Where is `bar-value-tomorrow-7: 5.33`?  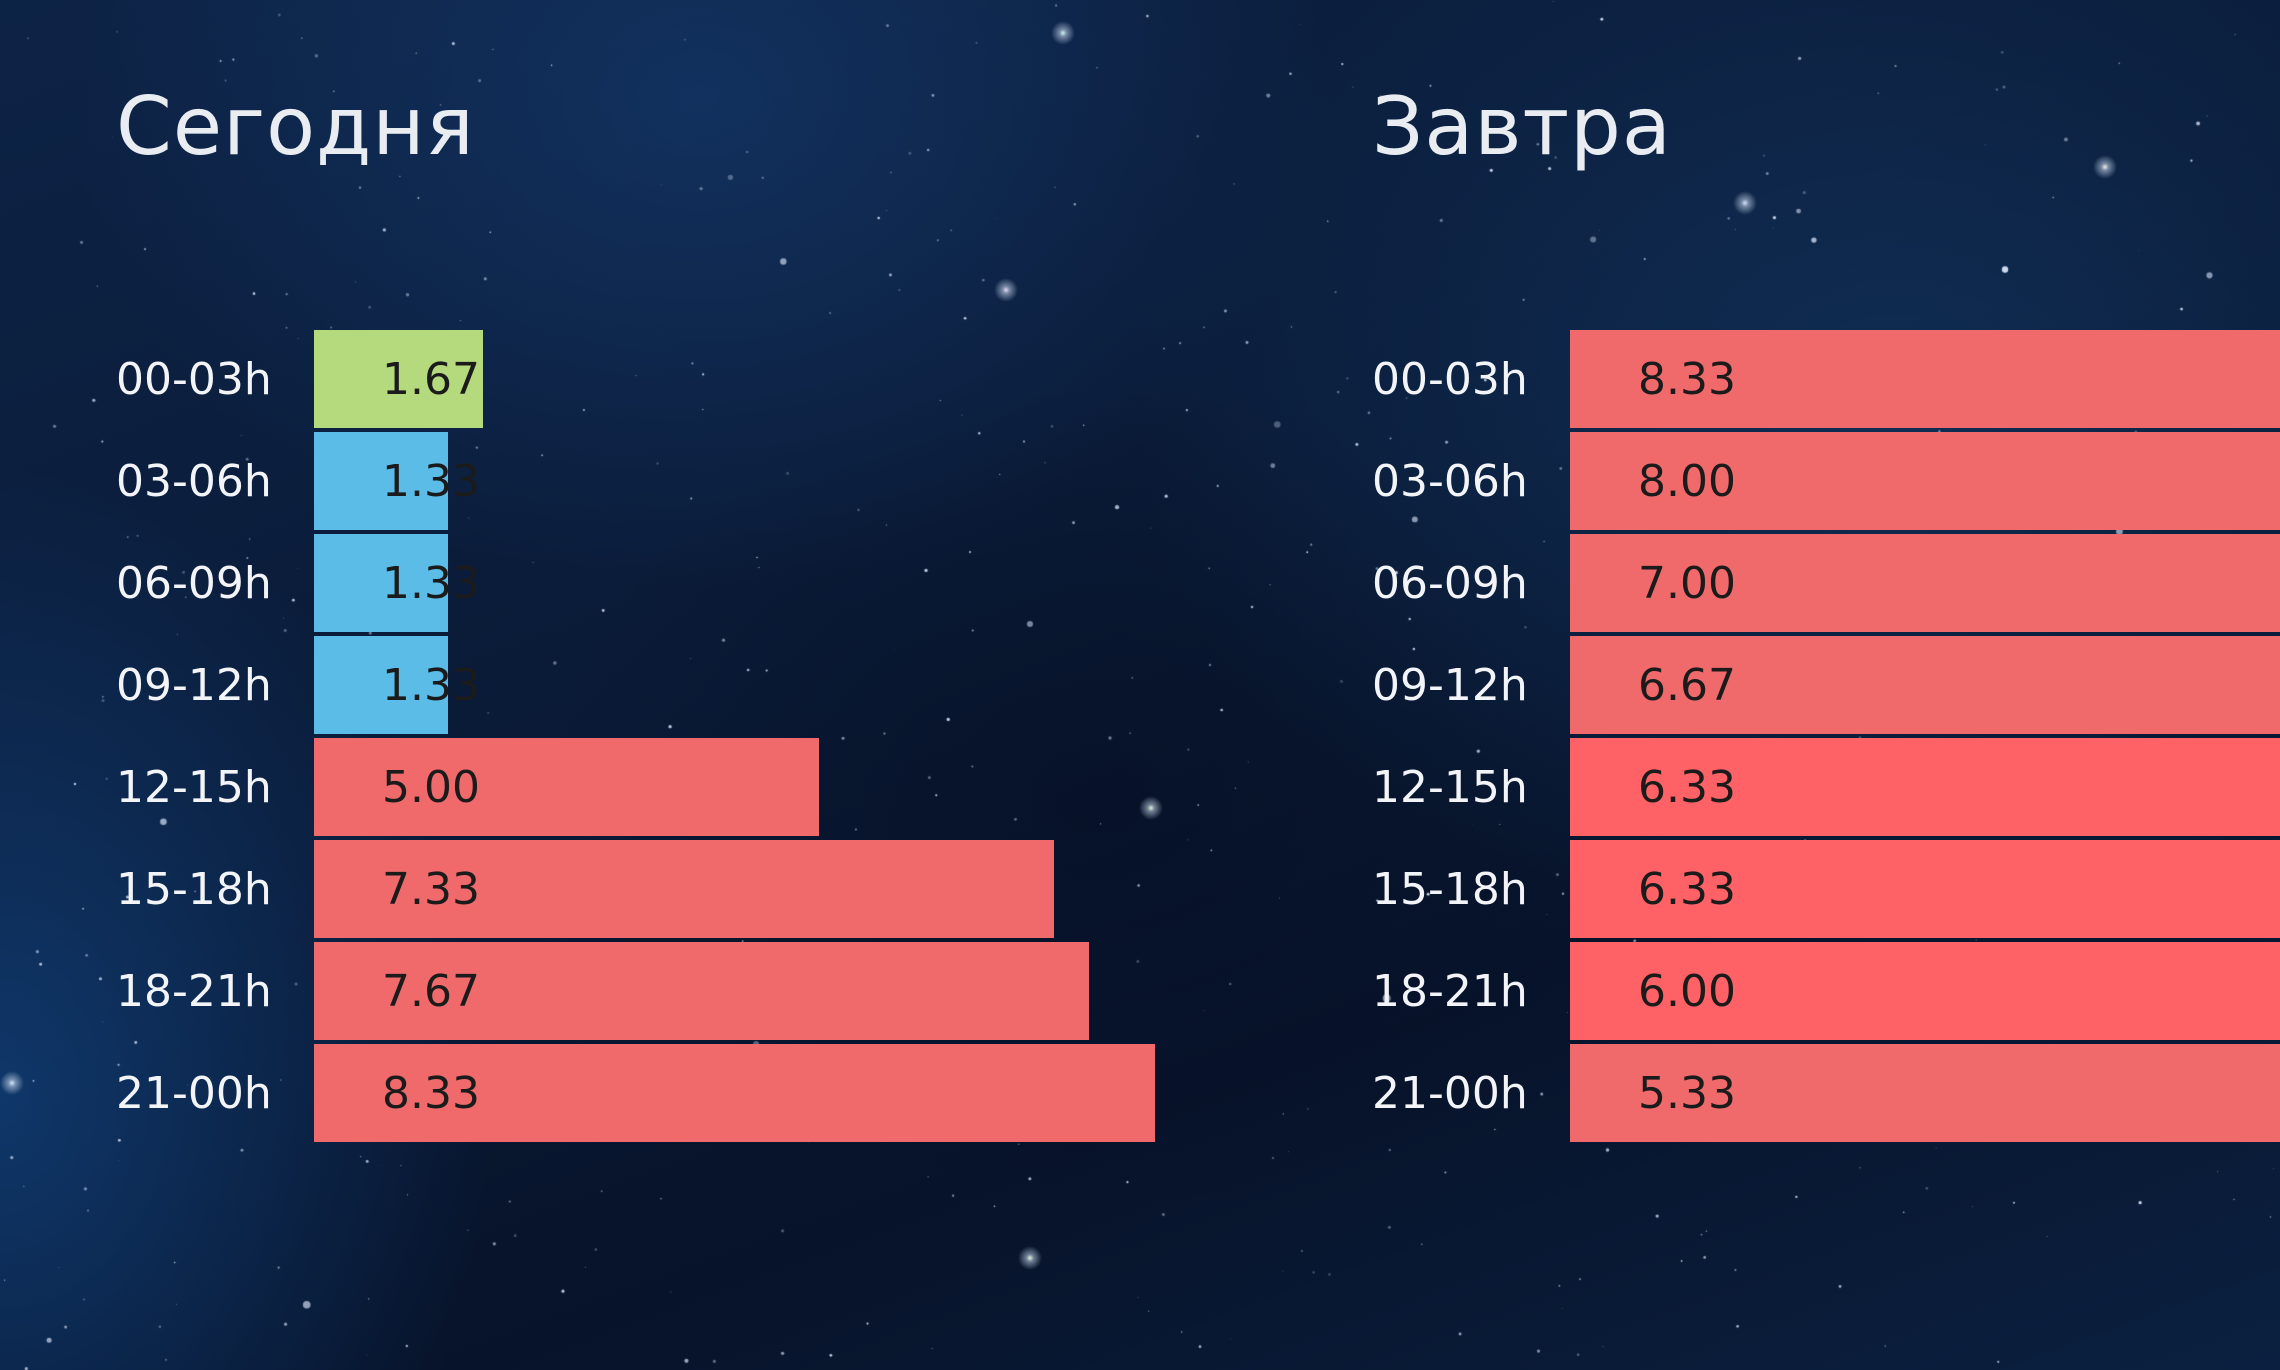
bar-value-tomorrow-7: 5.33 is located at coordinates (1687, 1093).